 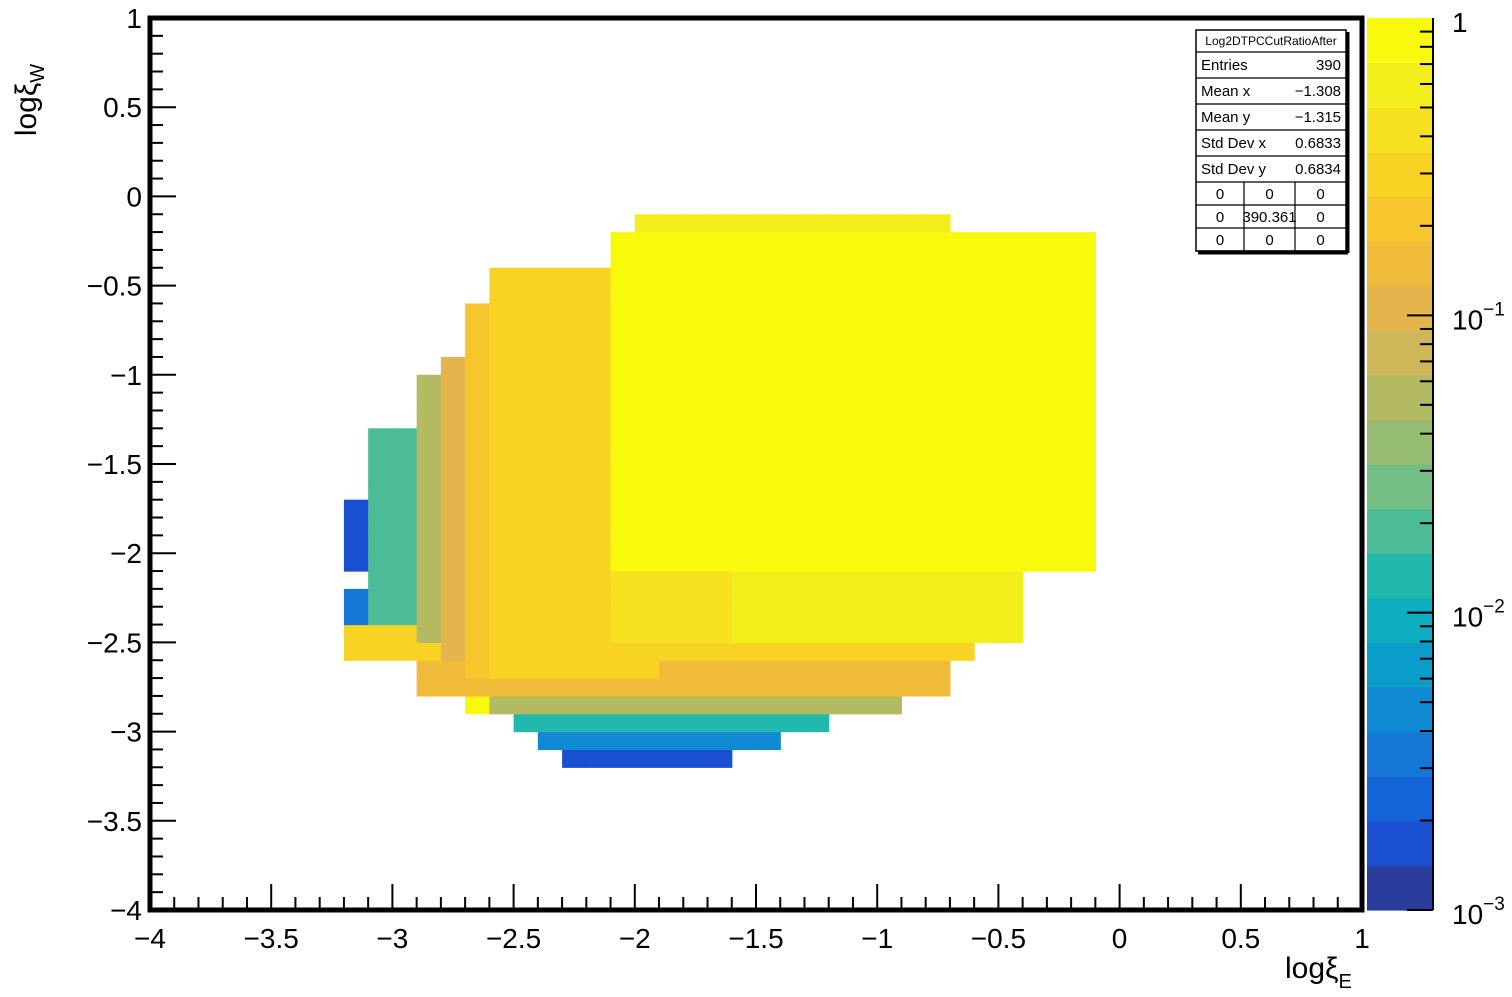 What do you see at coordinates (635, 938) in the screenshot?
I see `x-tick-label: −2` at bounding box center [635, 938].